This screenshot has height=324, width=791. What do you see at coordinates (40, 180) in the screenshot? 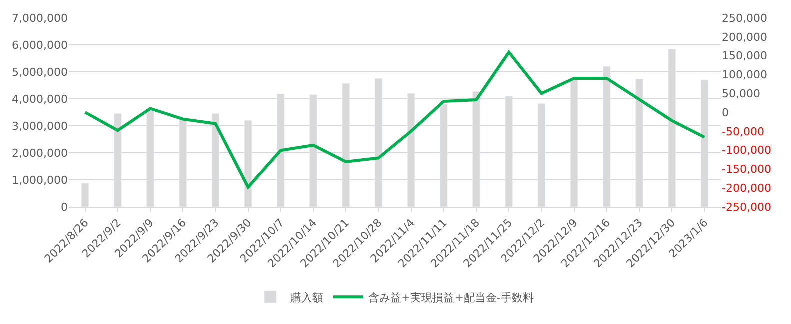
I see `y-tick-label: 1,000,000` at bounding box center [40, 180].